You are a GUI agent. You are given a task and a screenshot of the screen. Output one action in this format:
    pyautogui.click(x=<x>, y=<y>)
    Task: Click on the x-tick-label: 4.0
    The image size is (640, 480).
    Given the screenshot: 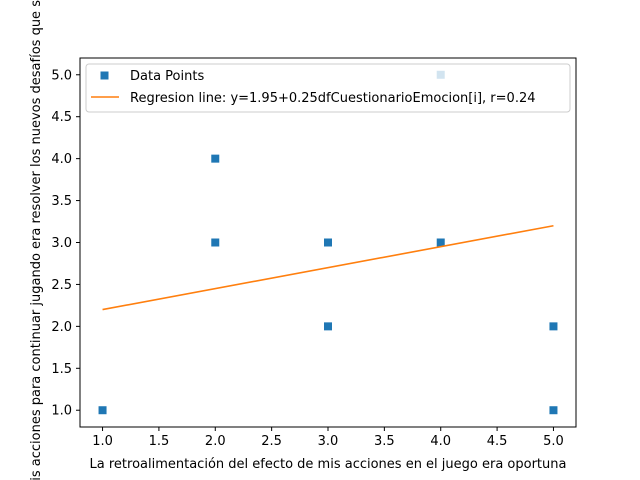 What is the action you would take?
    pyautogui.click(x=440, y=441)
    